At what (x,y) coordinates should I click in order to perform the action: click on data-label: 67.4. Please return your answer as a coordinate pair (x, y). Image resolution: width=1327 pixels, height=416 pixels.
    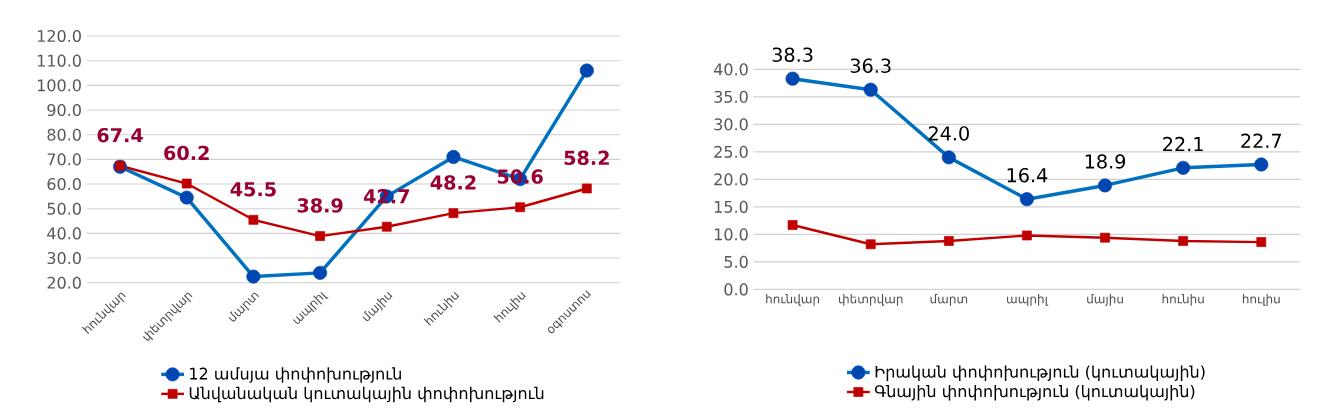
    Looking at the image, I should click on (120, 135).